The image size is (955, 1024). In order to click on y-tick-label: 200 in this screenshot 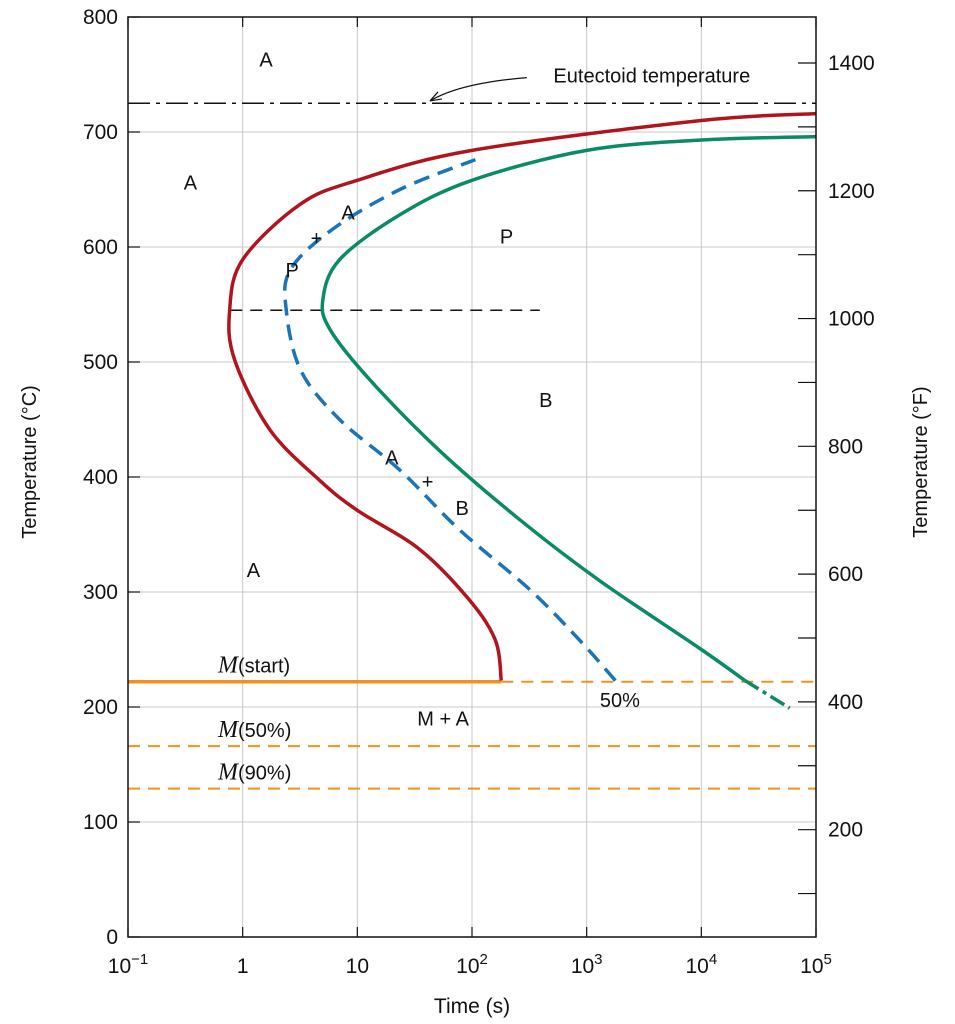, I will do `click(100, 707)`.